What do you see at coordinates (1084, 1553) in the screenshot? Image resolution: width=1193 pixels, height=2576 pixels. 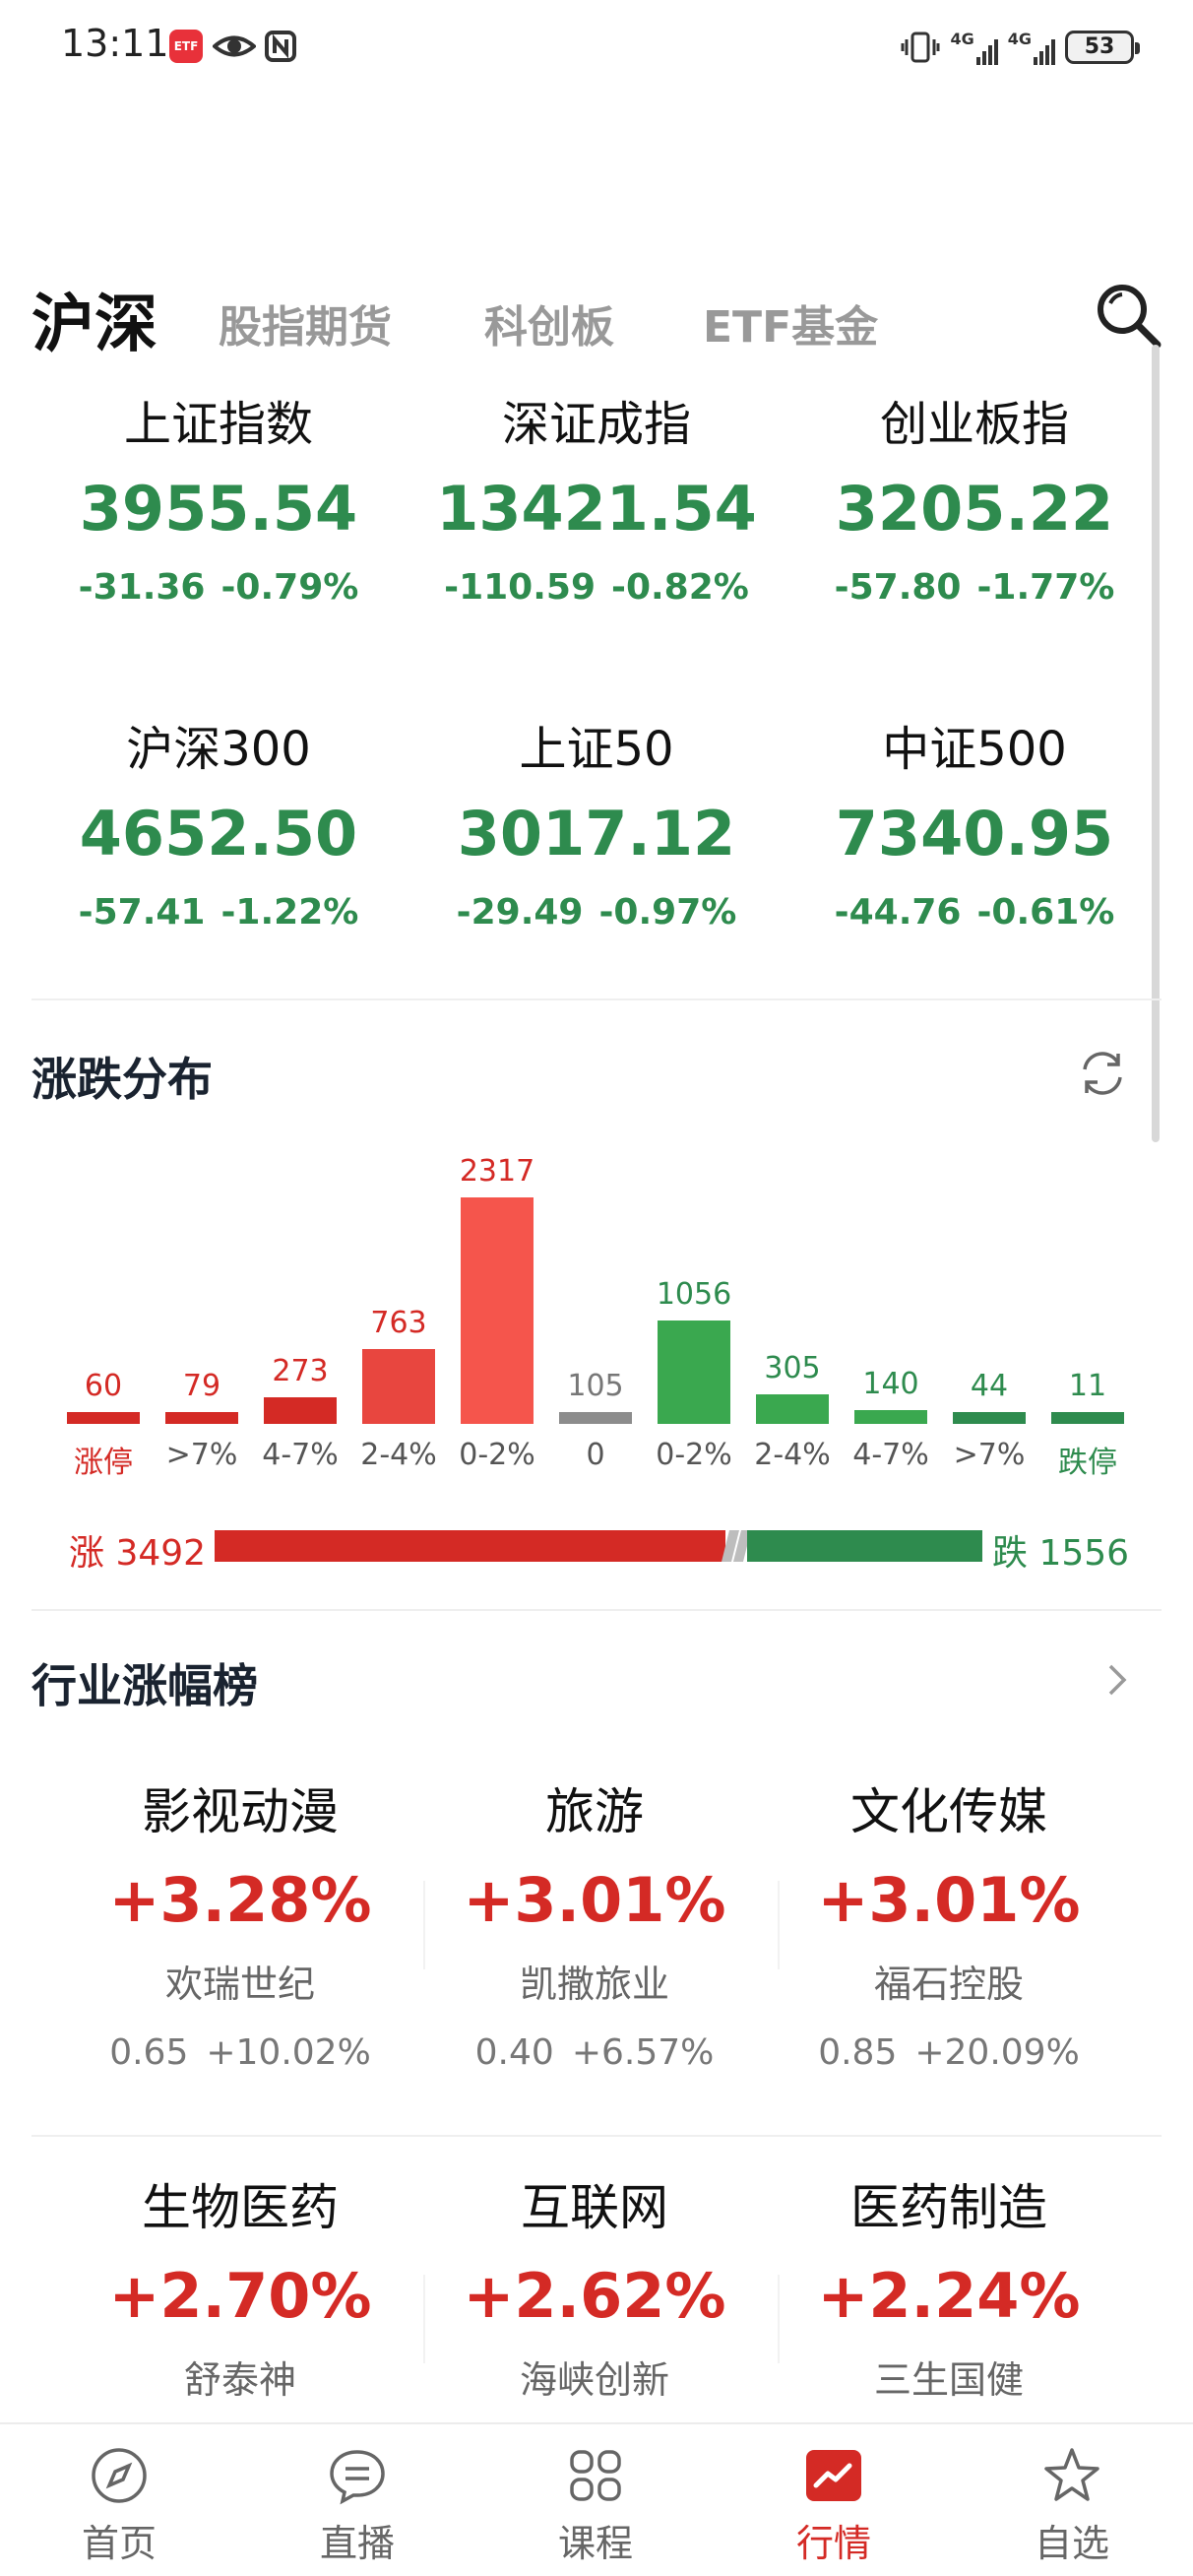 I see `down-count: 1556` at bounding box center [1084, 1553].